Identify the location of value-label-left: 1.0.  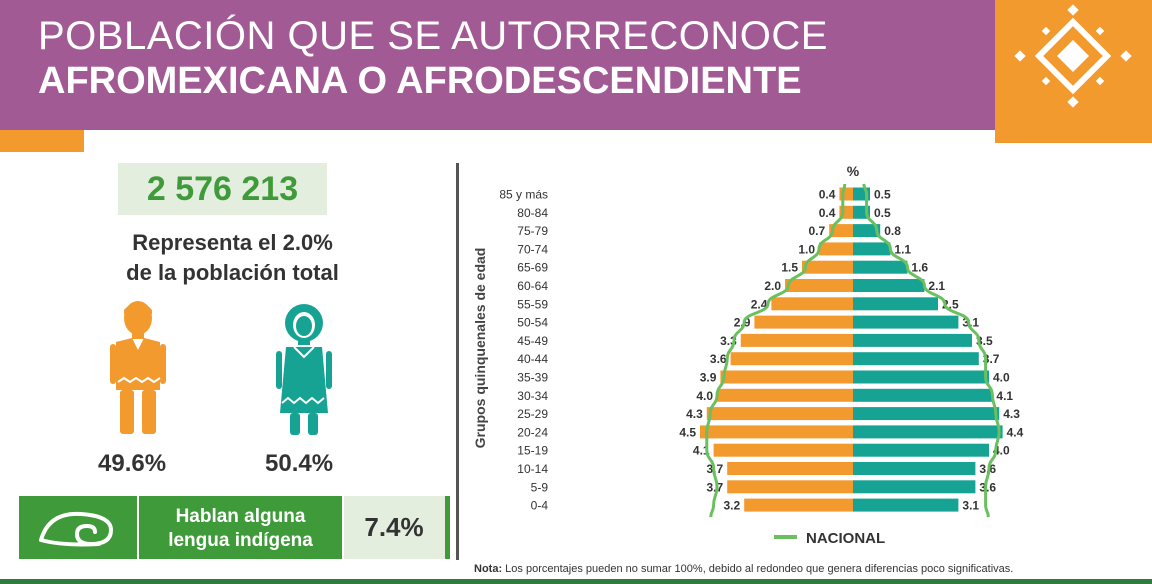
(806, 249).